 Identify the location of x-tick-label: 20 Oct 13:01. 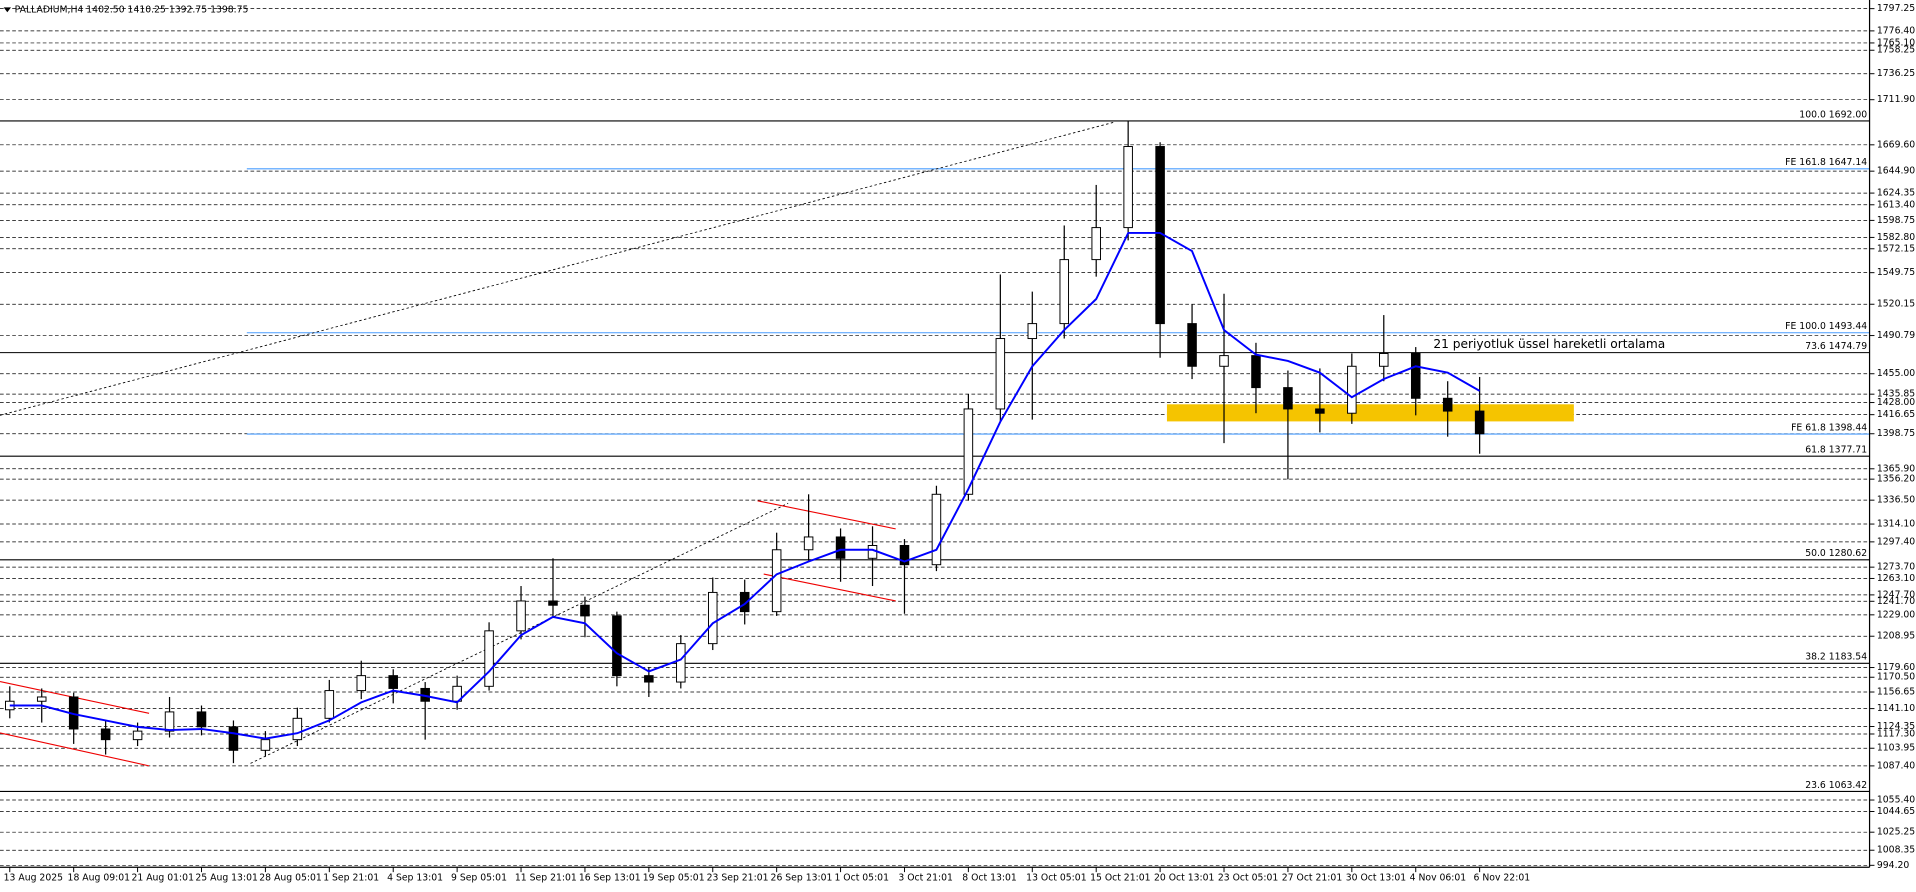
(1184, 878).